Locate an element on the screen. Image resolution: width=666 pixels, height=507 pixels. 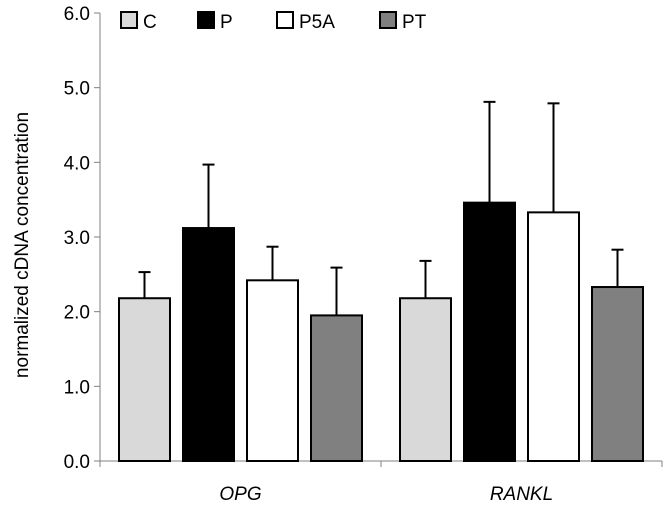
legend-label: C is located at coordinates (150, 22).